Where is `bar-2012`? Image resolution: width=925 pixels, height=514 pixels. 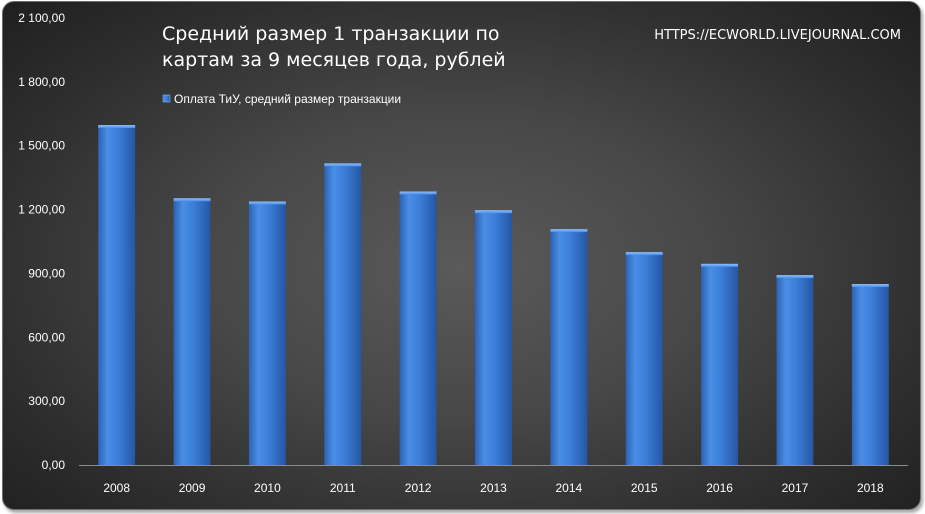
bar-2012 is located at coordinates (418, 328).